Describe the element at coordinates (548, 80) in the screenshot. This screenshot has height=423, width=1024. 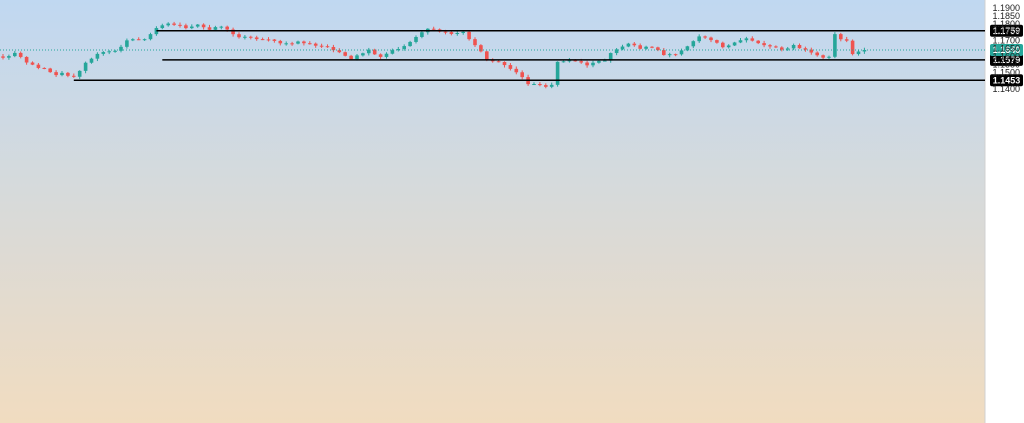
I see `level-line: 1.1453` at that location.